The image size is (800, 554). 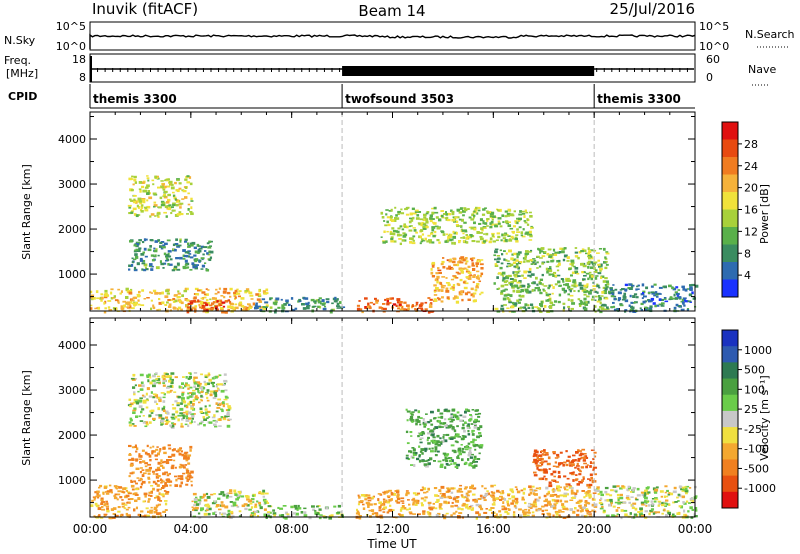 I want to click on nsearch-tick-bottom: 10^0, so click(x=714, y=46).